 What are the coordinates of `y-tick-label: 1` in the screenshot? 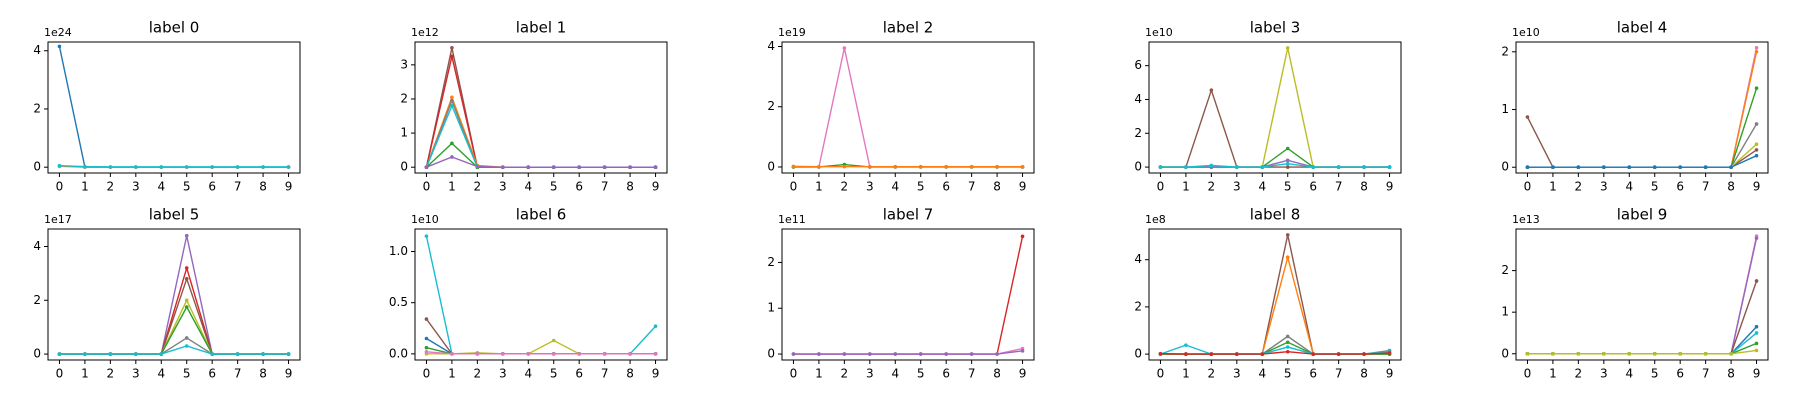 It's located at (1505, 312).